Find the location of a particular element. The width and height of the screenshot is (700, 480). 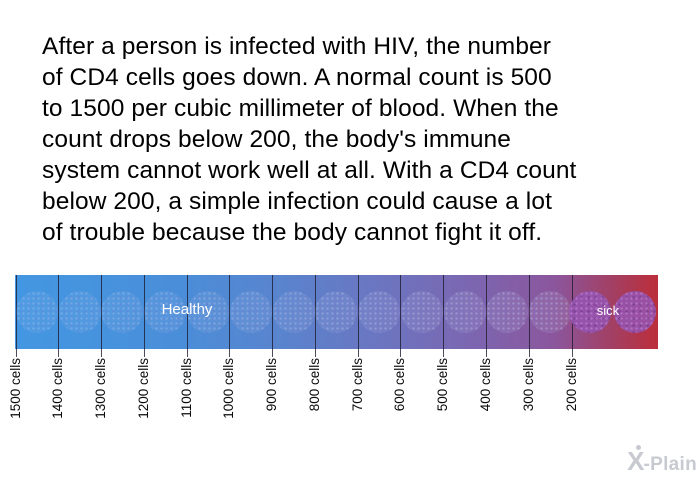

xplain-watermark: X -Plain is located at coordinates (662, 460).